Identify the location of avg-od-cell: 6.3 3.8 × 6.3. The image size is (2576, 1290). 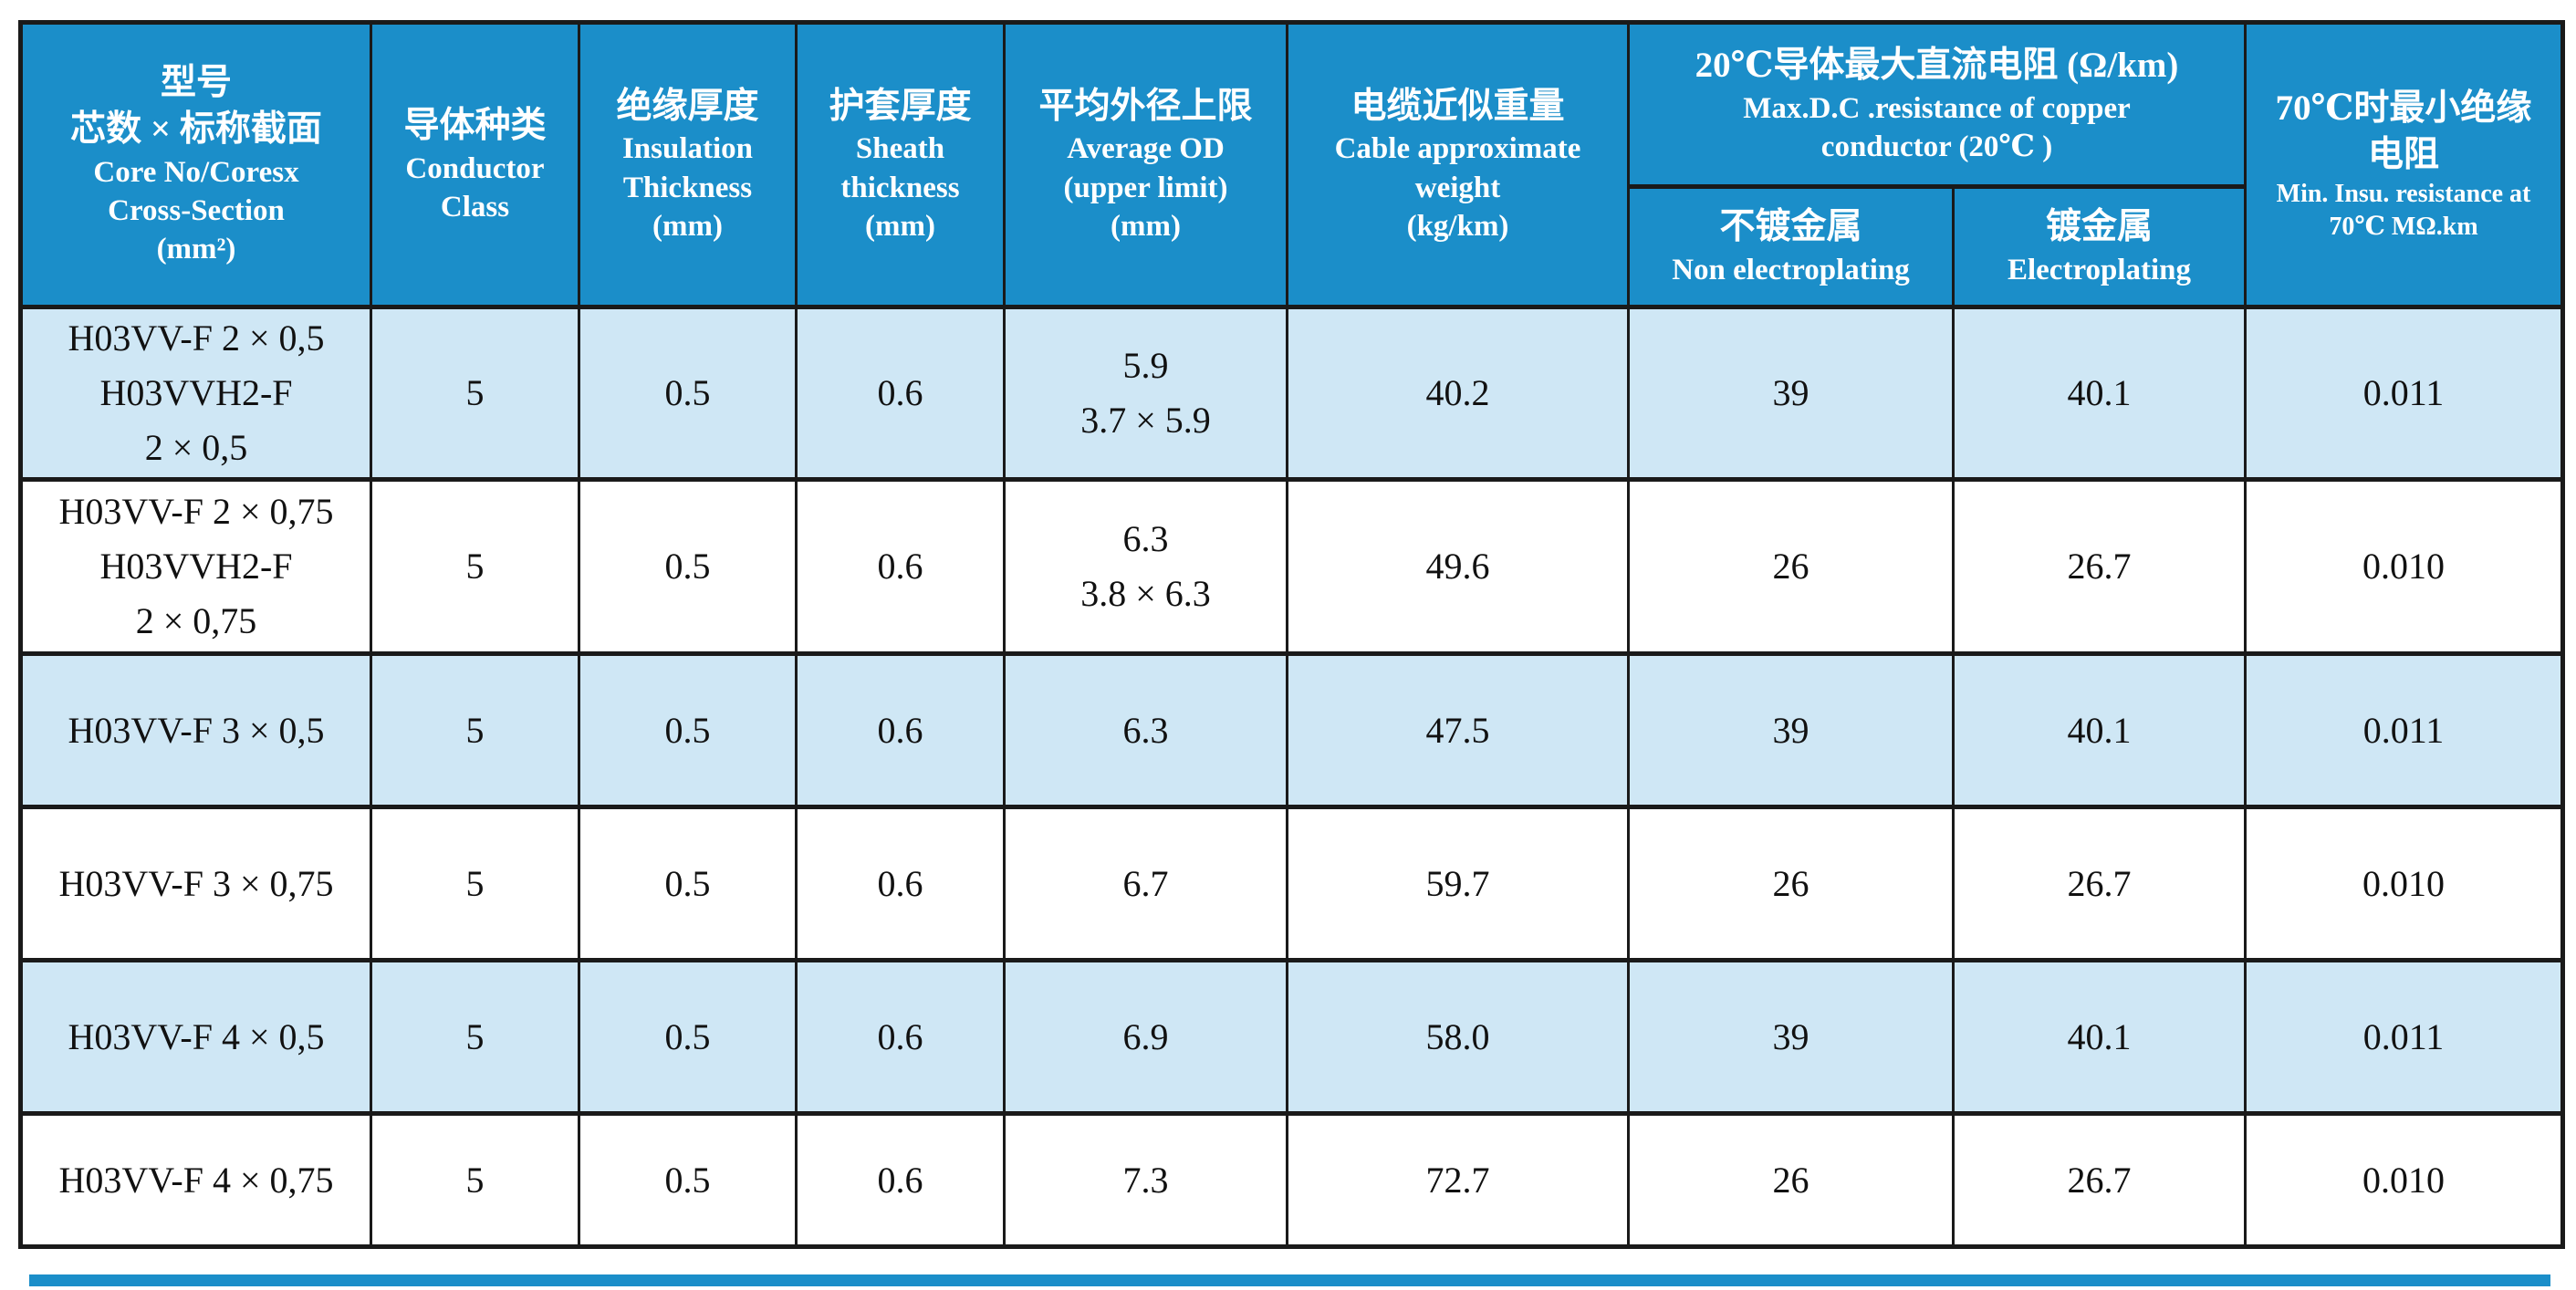
(1145, 566).